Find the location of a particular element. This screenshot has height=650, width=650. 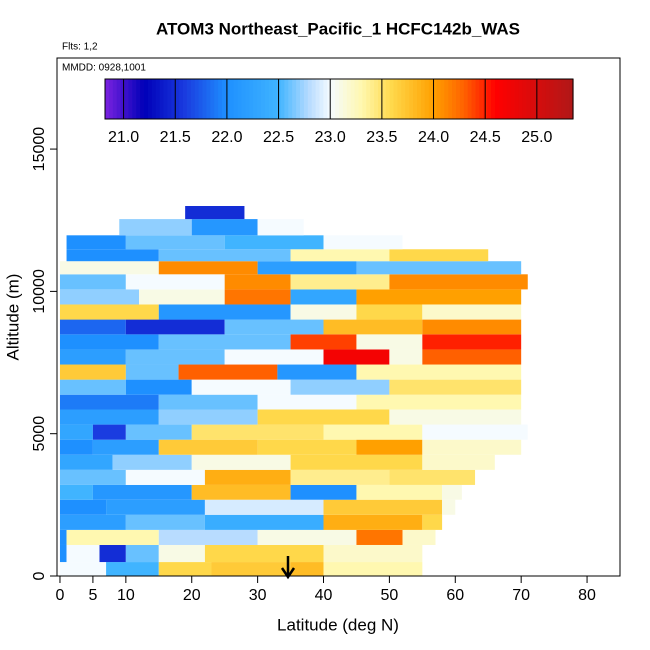

y-axis-label: Altitude (m) is located at coordinates (12, 317).